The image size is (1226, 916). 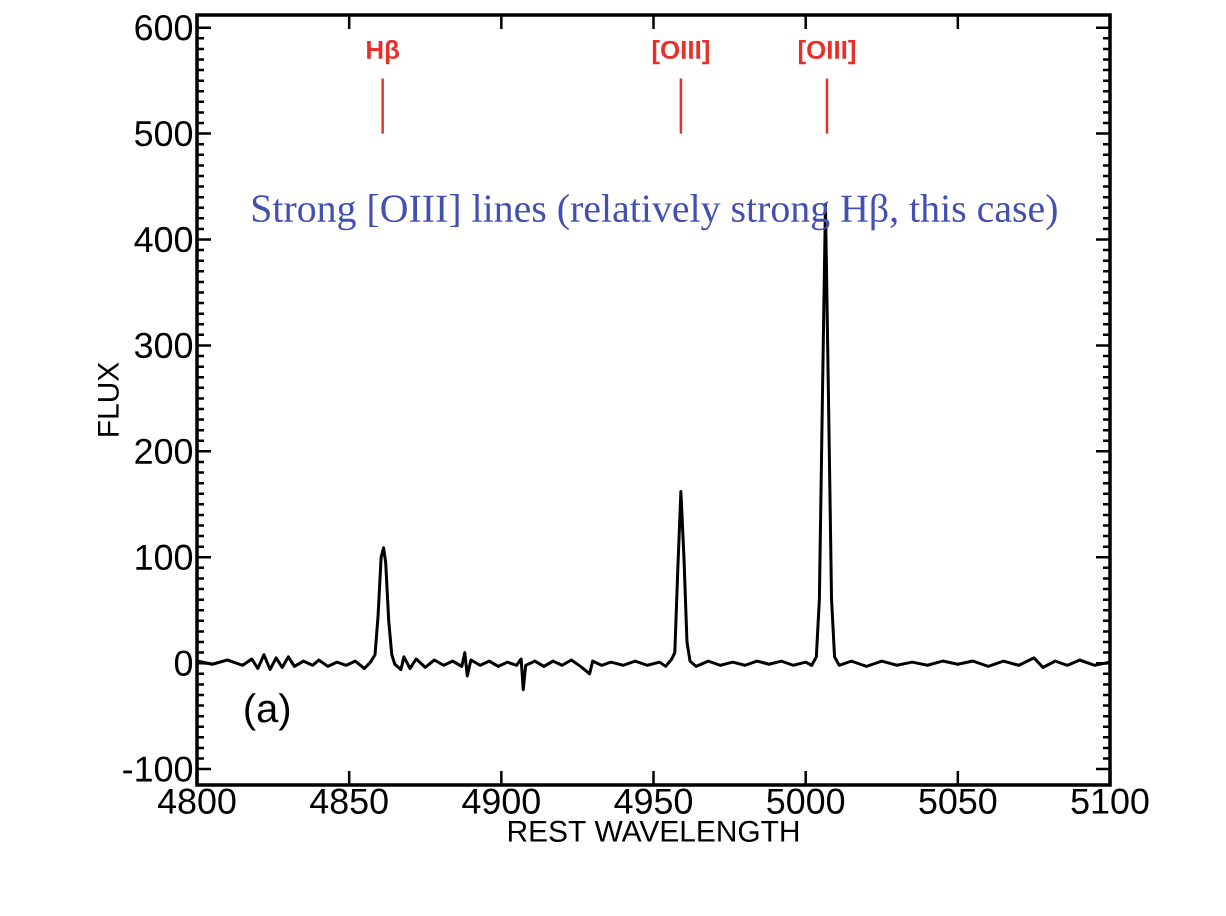 I want to click on x-tick-label: 4800, so click(x=196, y=801).